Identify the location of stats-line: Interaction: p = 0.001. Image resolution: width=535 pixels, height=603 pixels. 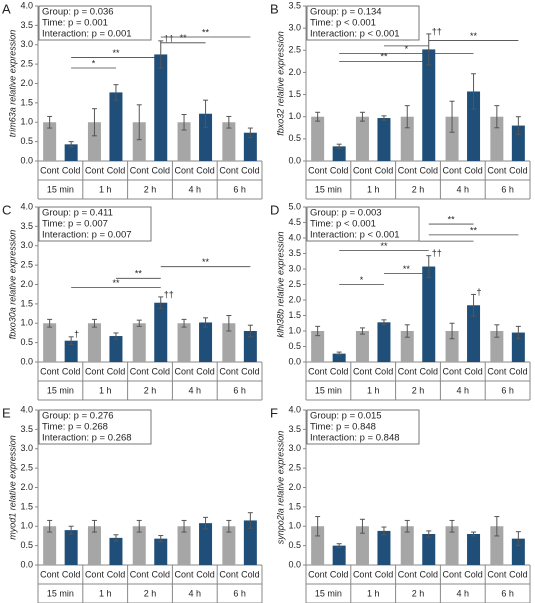
(87, 34).